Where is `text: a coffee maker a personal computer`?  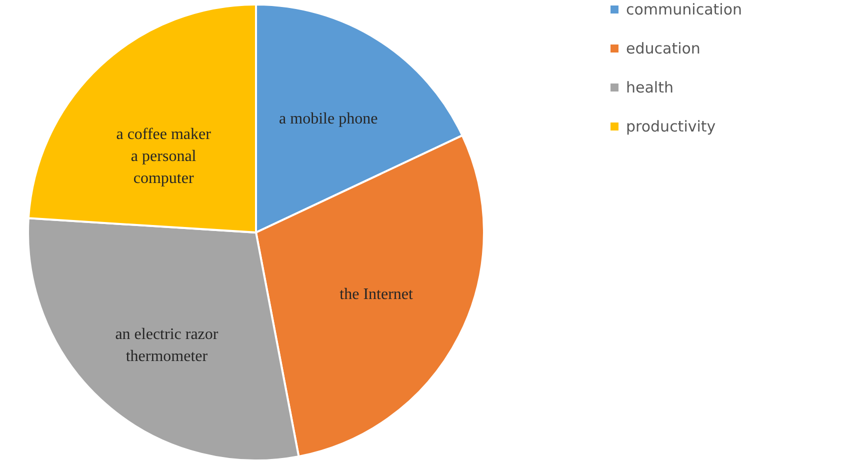 text: a coffee maker a personal computer is located at coordinates (164, 157).